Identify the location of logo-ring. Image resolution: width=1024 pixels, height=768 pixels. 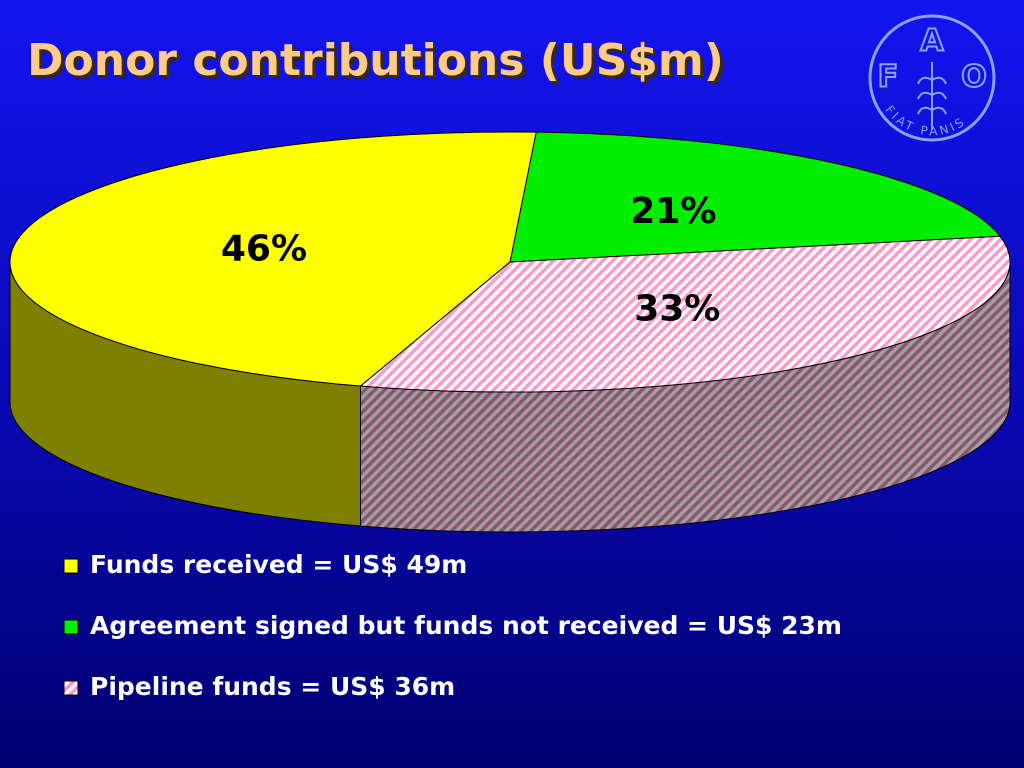
(932, 78).